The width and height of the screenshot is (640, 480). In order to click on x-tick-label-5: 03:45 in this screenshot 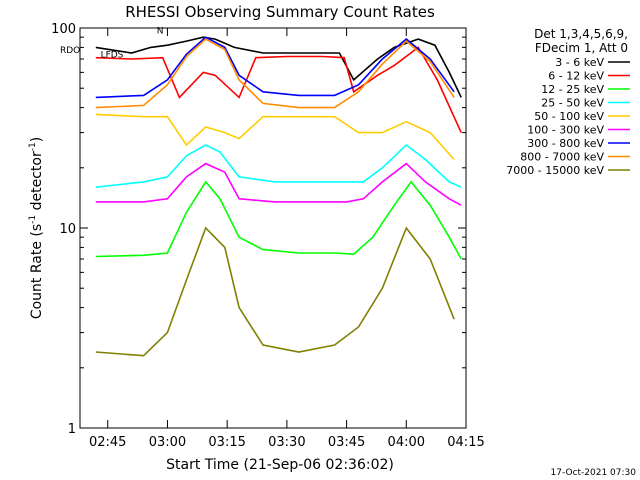, I will do `click(346, 442)`.